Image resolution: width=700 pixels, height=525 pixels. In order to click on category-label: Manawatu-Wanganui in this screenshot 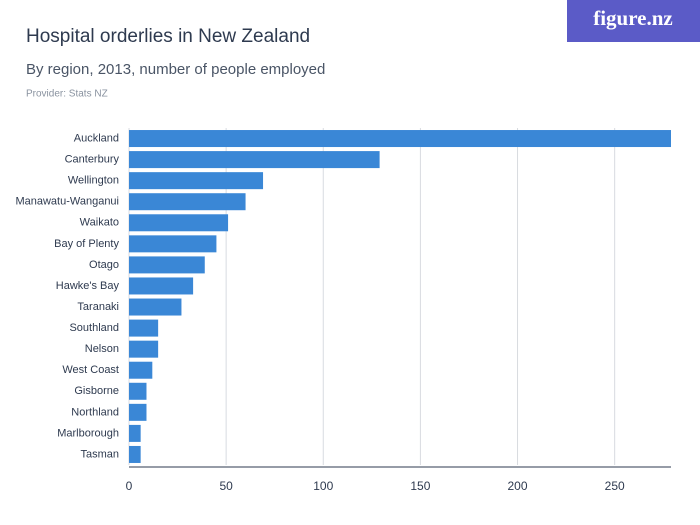, I will do `click(67, 202)`.